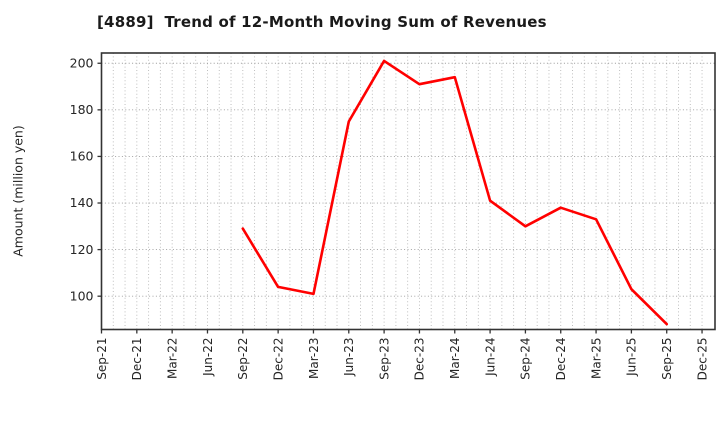 Image resolution: width=720 pixels, height=440 pixels. Describe the element at coordinates (526, 359) in the screenshot. I see `x-tick-label: Sep-24` at that location.